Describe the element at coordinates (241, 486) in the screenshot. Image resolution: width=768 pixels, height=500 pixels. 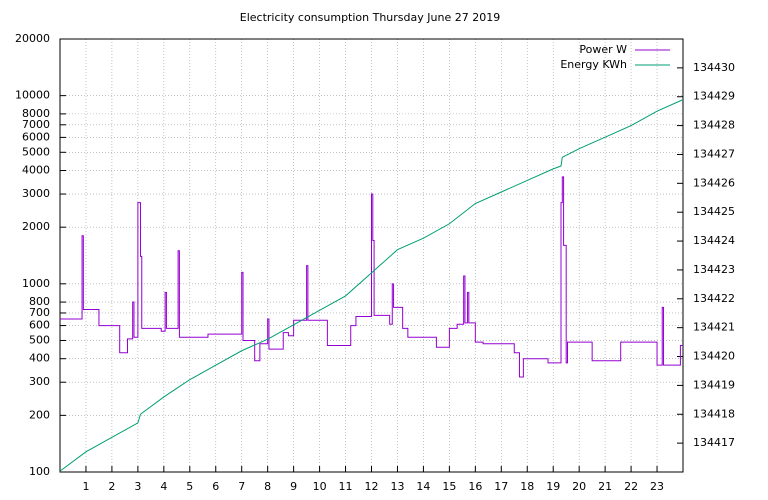
I see `x-tick-label: 7` at that location.